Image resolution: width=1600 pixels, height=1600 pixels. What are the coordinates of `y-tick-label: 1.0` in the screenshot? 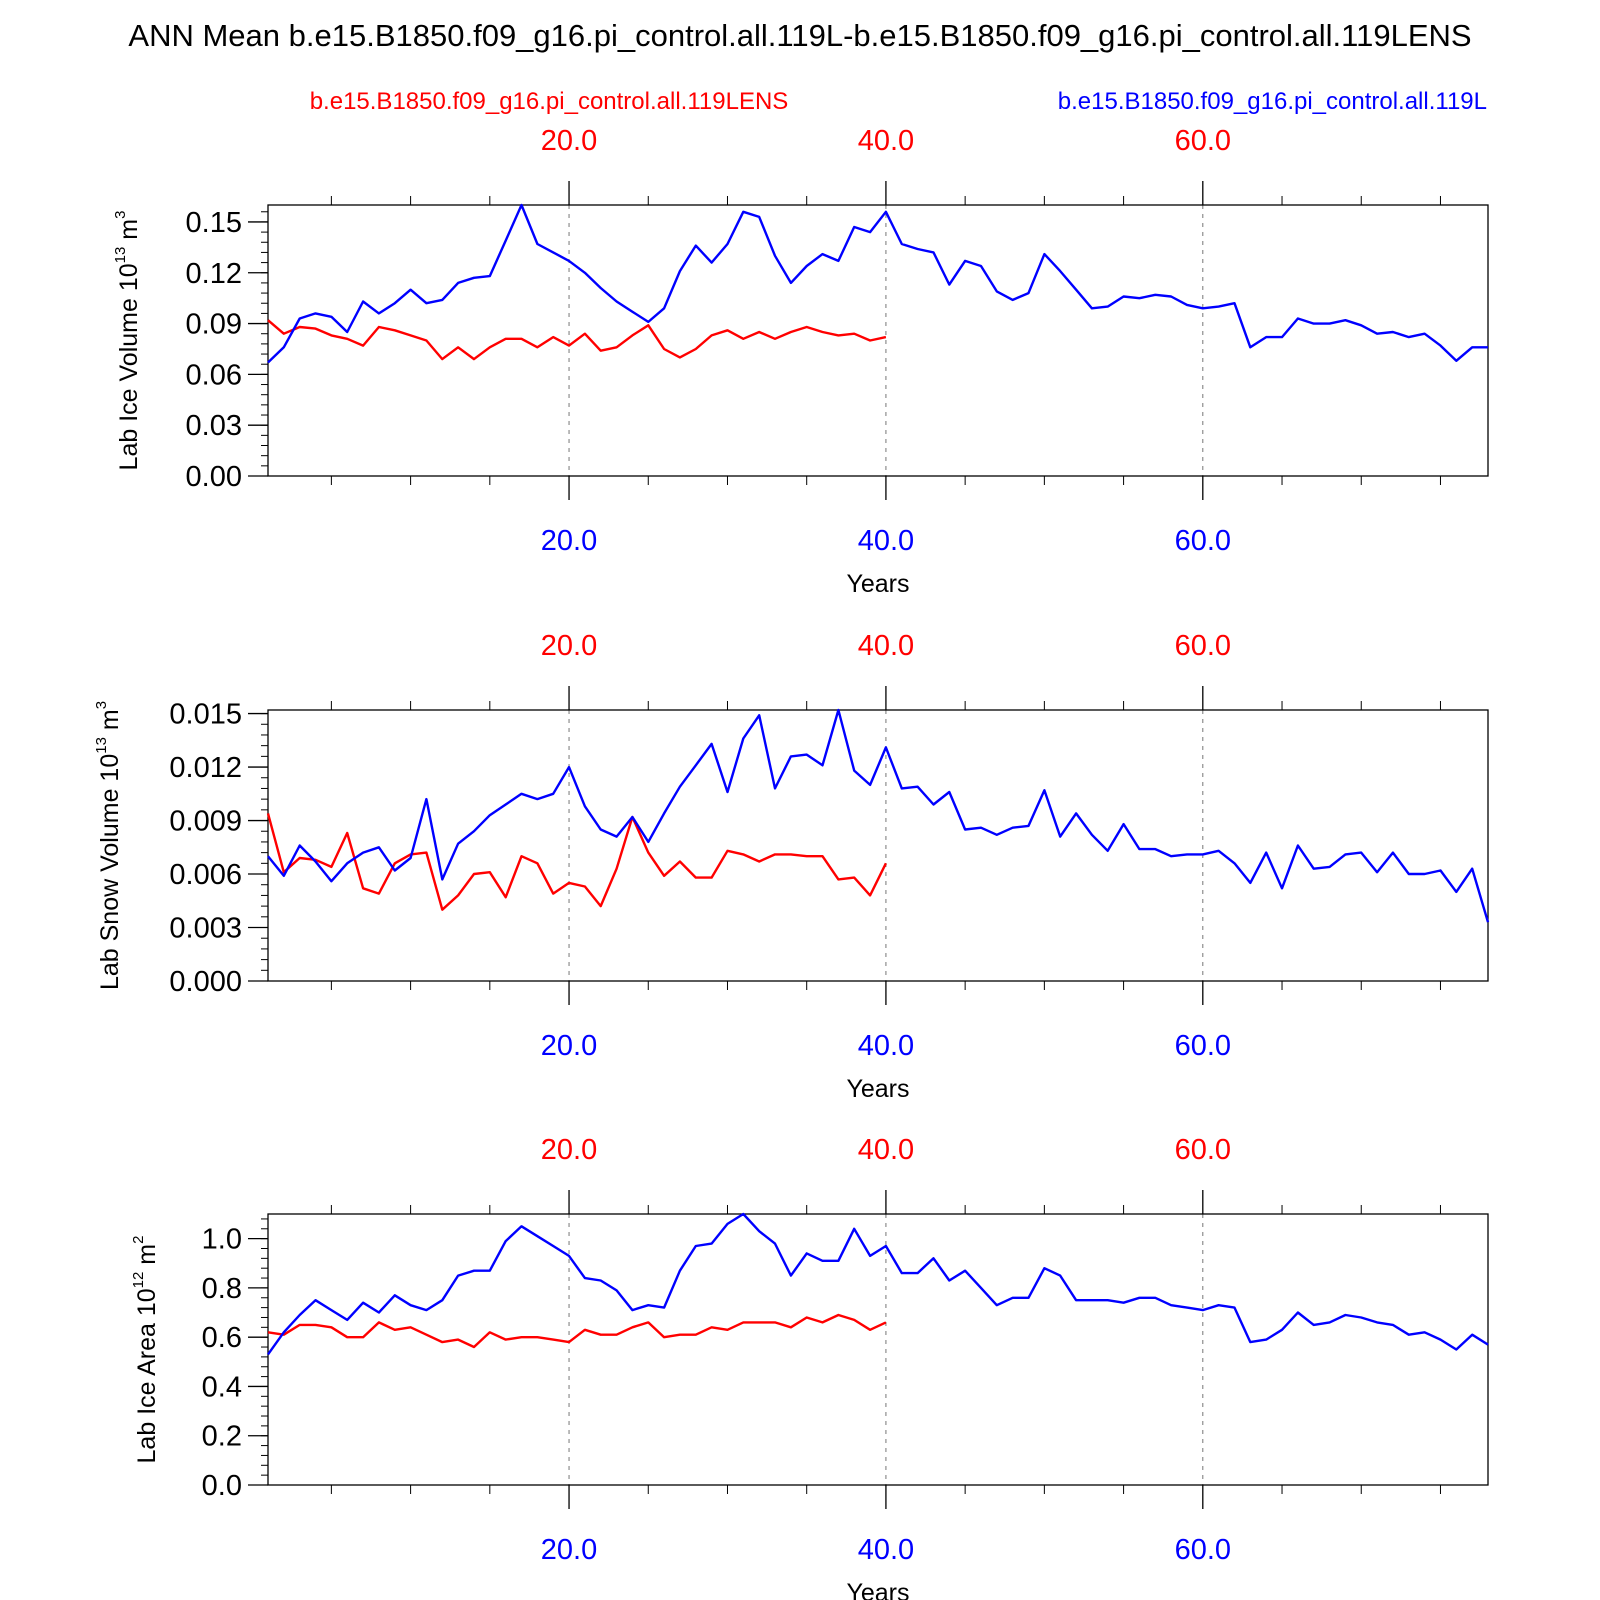 It's located at (222, 1240).